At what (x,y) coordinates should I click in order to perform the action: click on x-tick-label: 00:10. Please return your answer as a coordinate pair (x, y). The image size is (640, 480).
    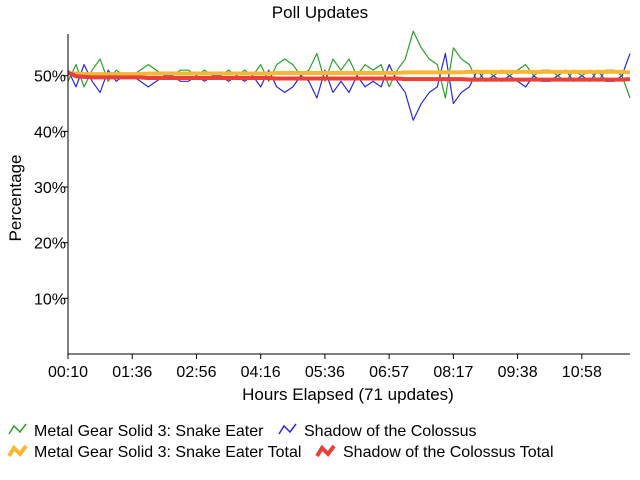
    Looking at the image, I should click on (68, 372).